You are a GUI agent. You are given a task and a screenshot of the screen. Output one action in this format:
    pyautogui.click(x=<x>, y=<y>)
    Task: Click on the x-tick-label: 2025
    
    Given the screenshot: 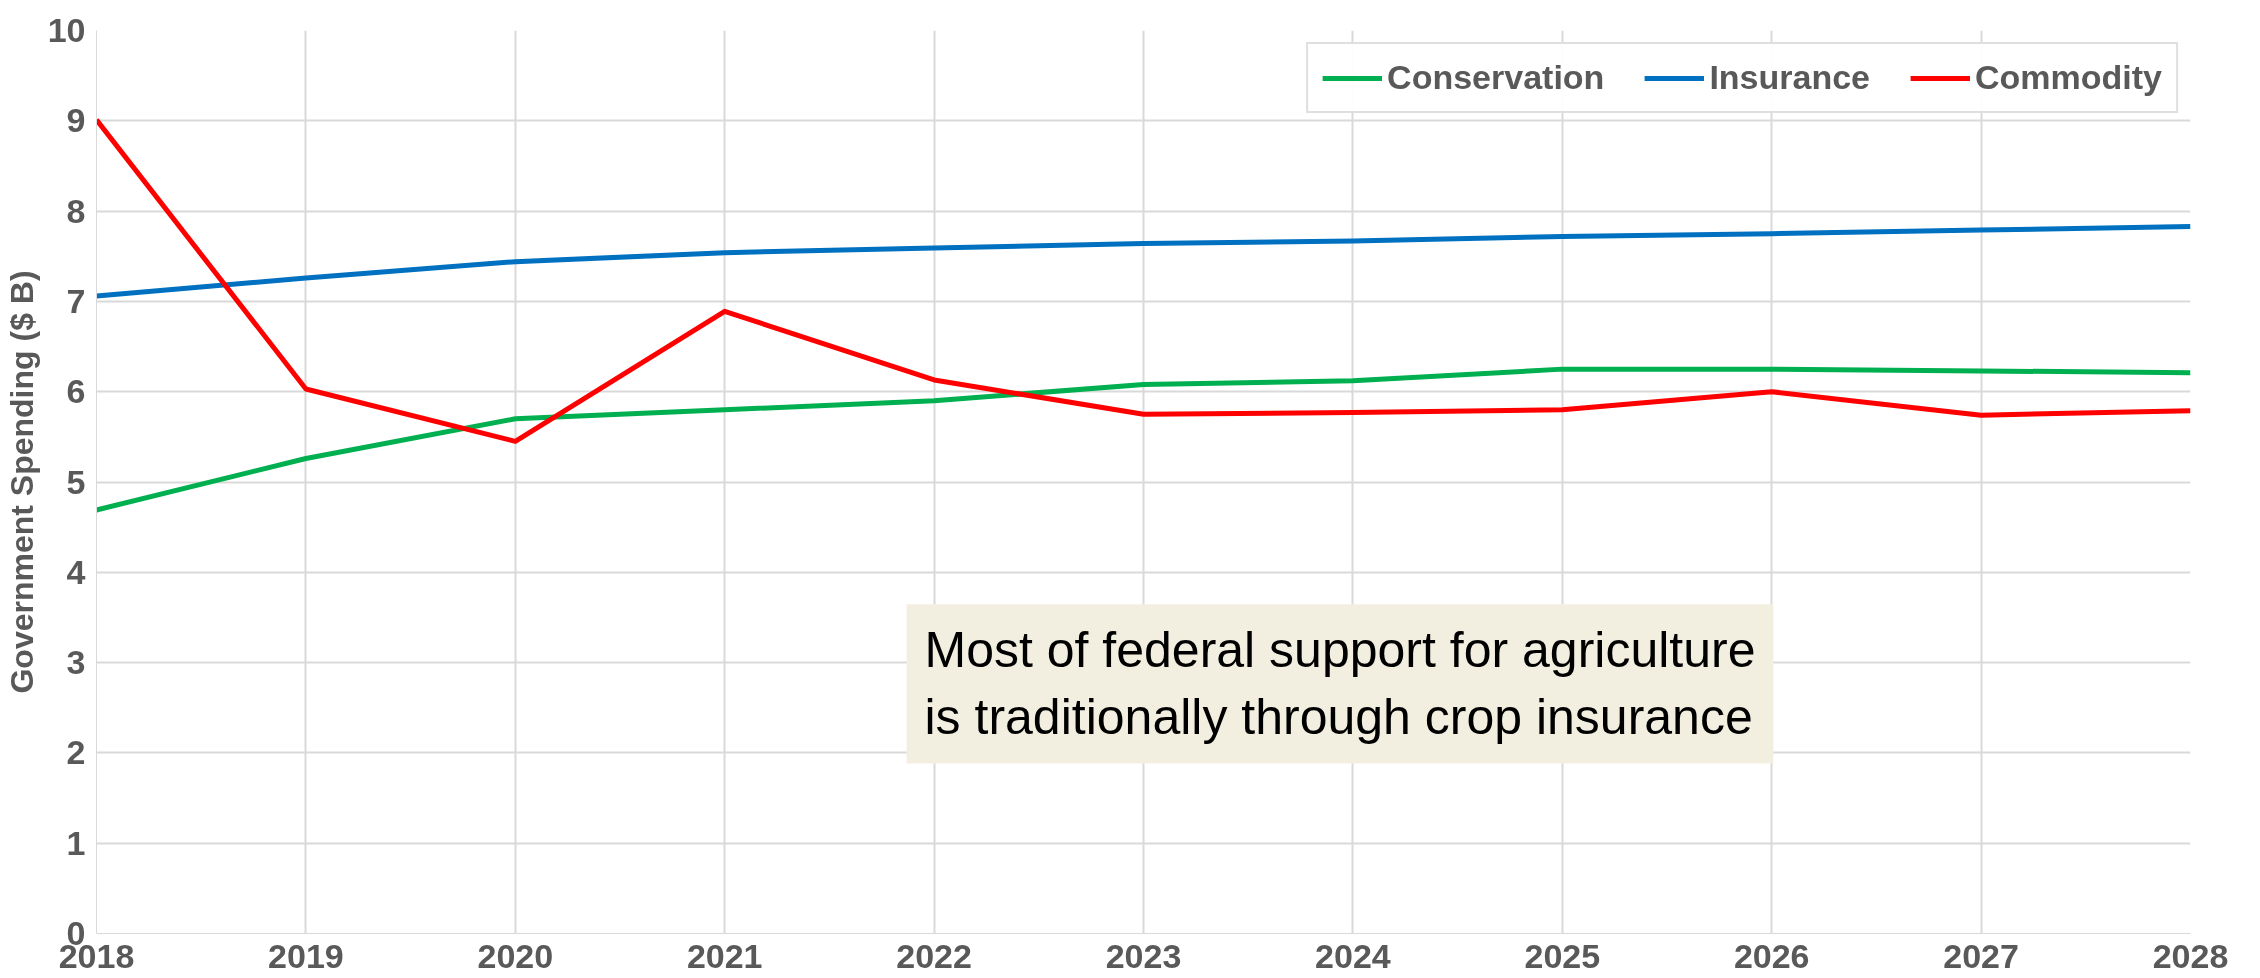 What is the action you would take?
    pyautogui.click(x=1562, y=955)
    